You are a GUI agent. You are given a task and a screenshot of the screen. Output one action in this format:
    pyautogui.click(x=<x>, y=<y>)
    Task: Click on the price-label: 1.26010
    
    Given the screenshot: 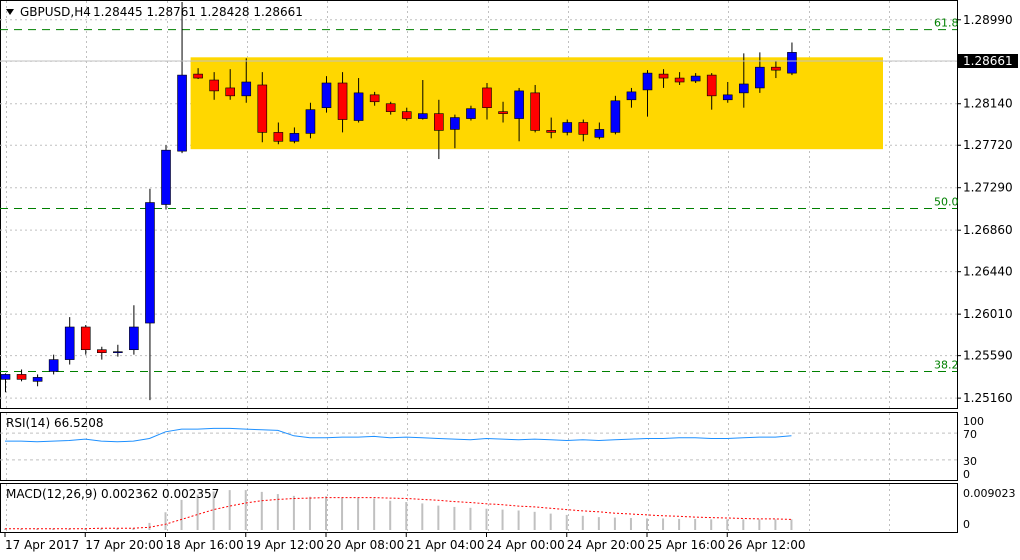 What is the action you would take?
    pyautogui.click(x=988, y=314)
    